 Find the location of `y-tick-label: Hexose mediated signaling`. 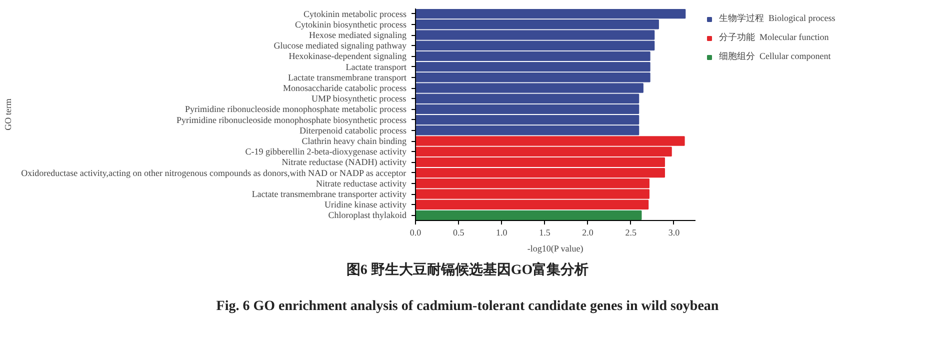

y-tick-label: Hexose mediated signaling is located at coordinates (358, 35).